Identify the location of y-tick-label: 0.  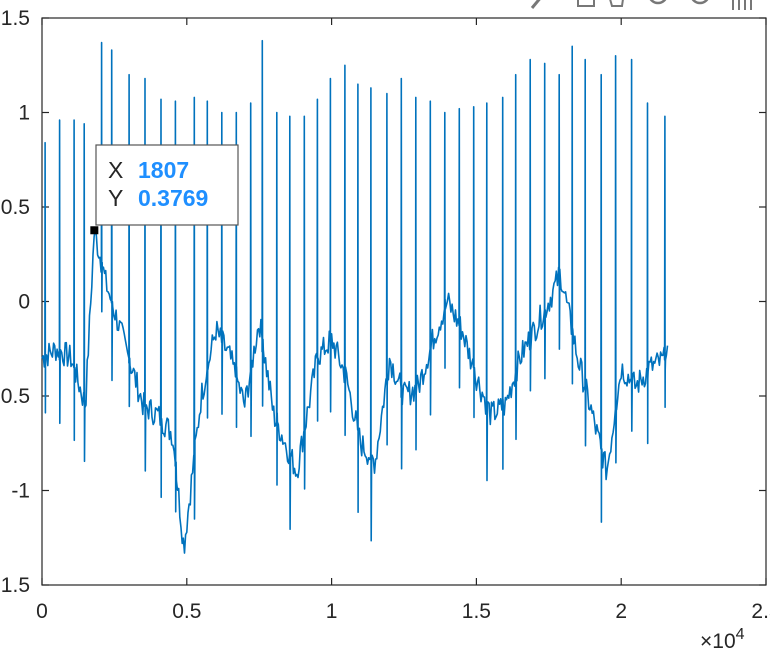
(24, 302).